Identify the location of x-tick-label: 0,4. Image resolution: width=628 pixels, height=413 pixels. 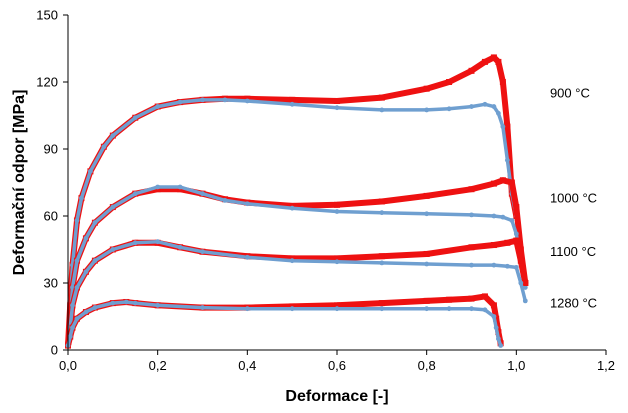
(247, 365).